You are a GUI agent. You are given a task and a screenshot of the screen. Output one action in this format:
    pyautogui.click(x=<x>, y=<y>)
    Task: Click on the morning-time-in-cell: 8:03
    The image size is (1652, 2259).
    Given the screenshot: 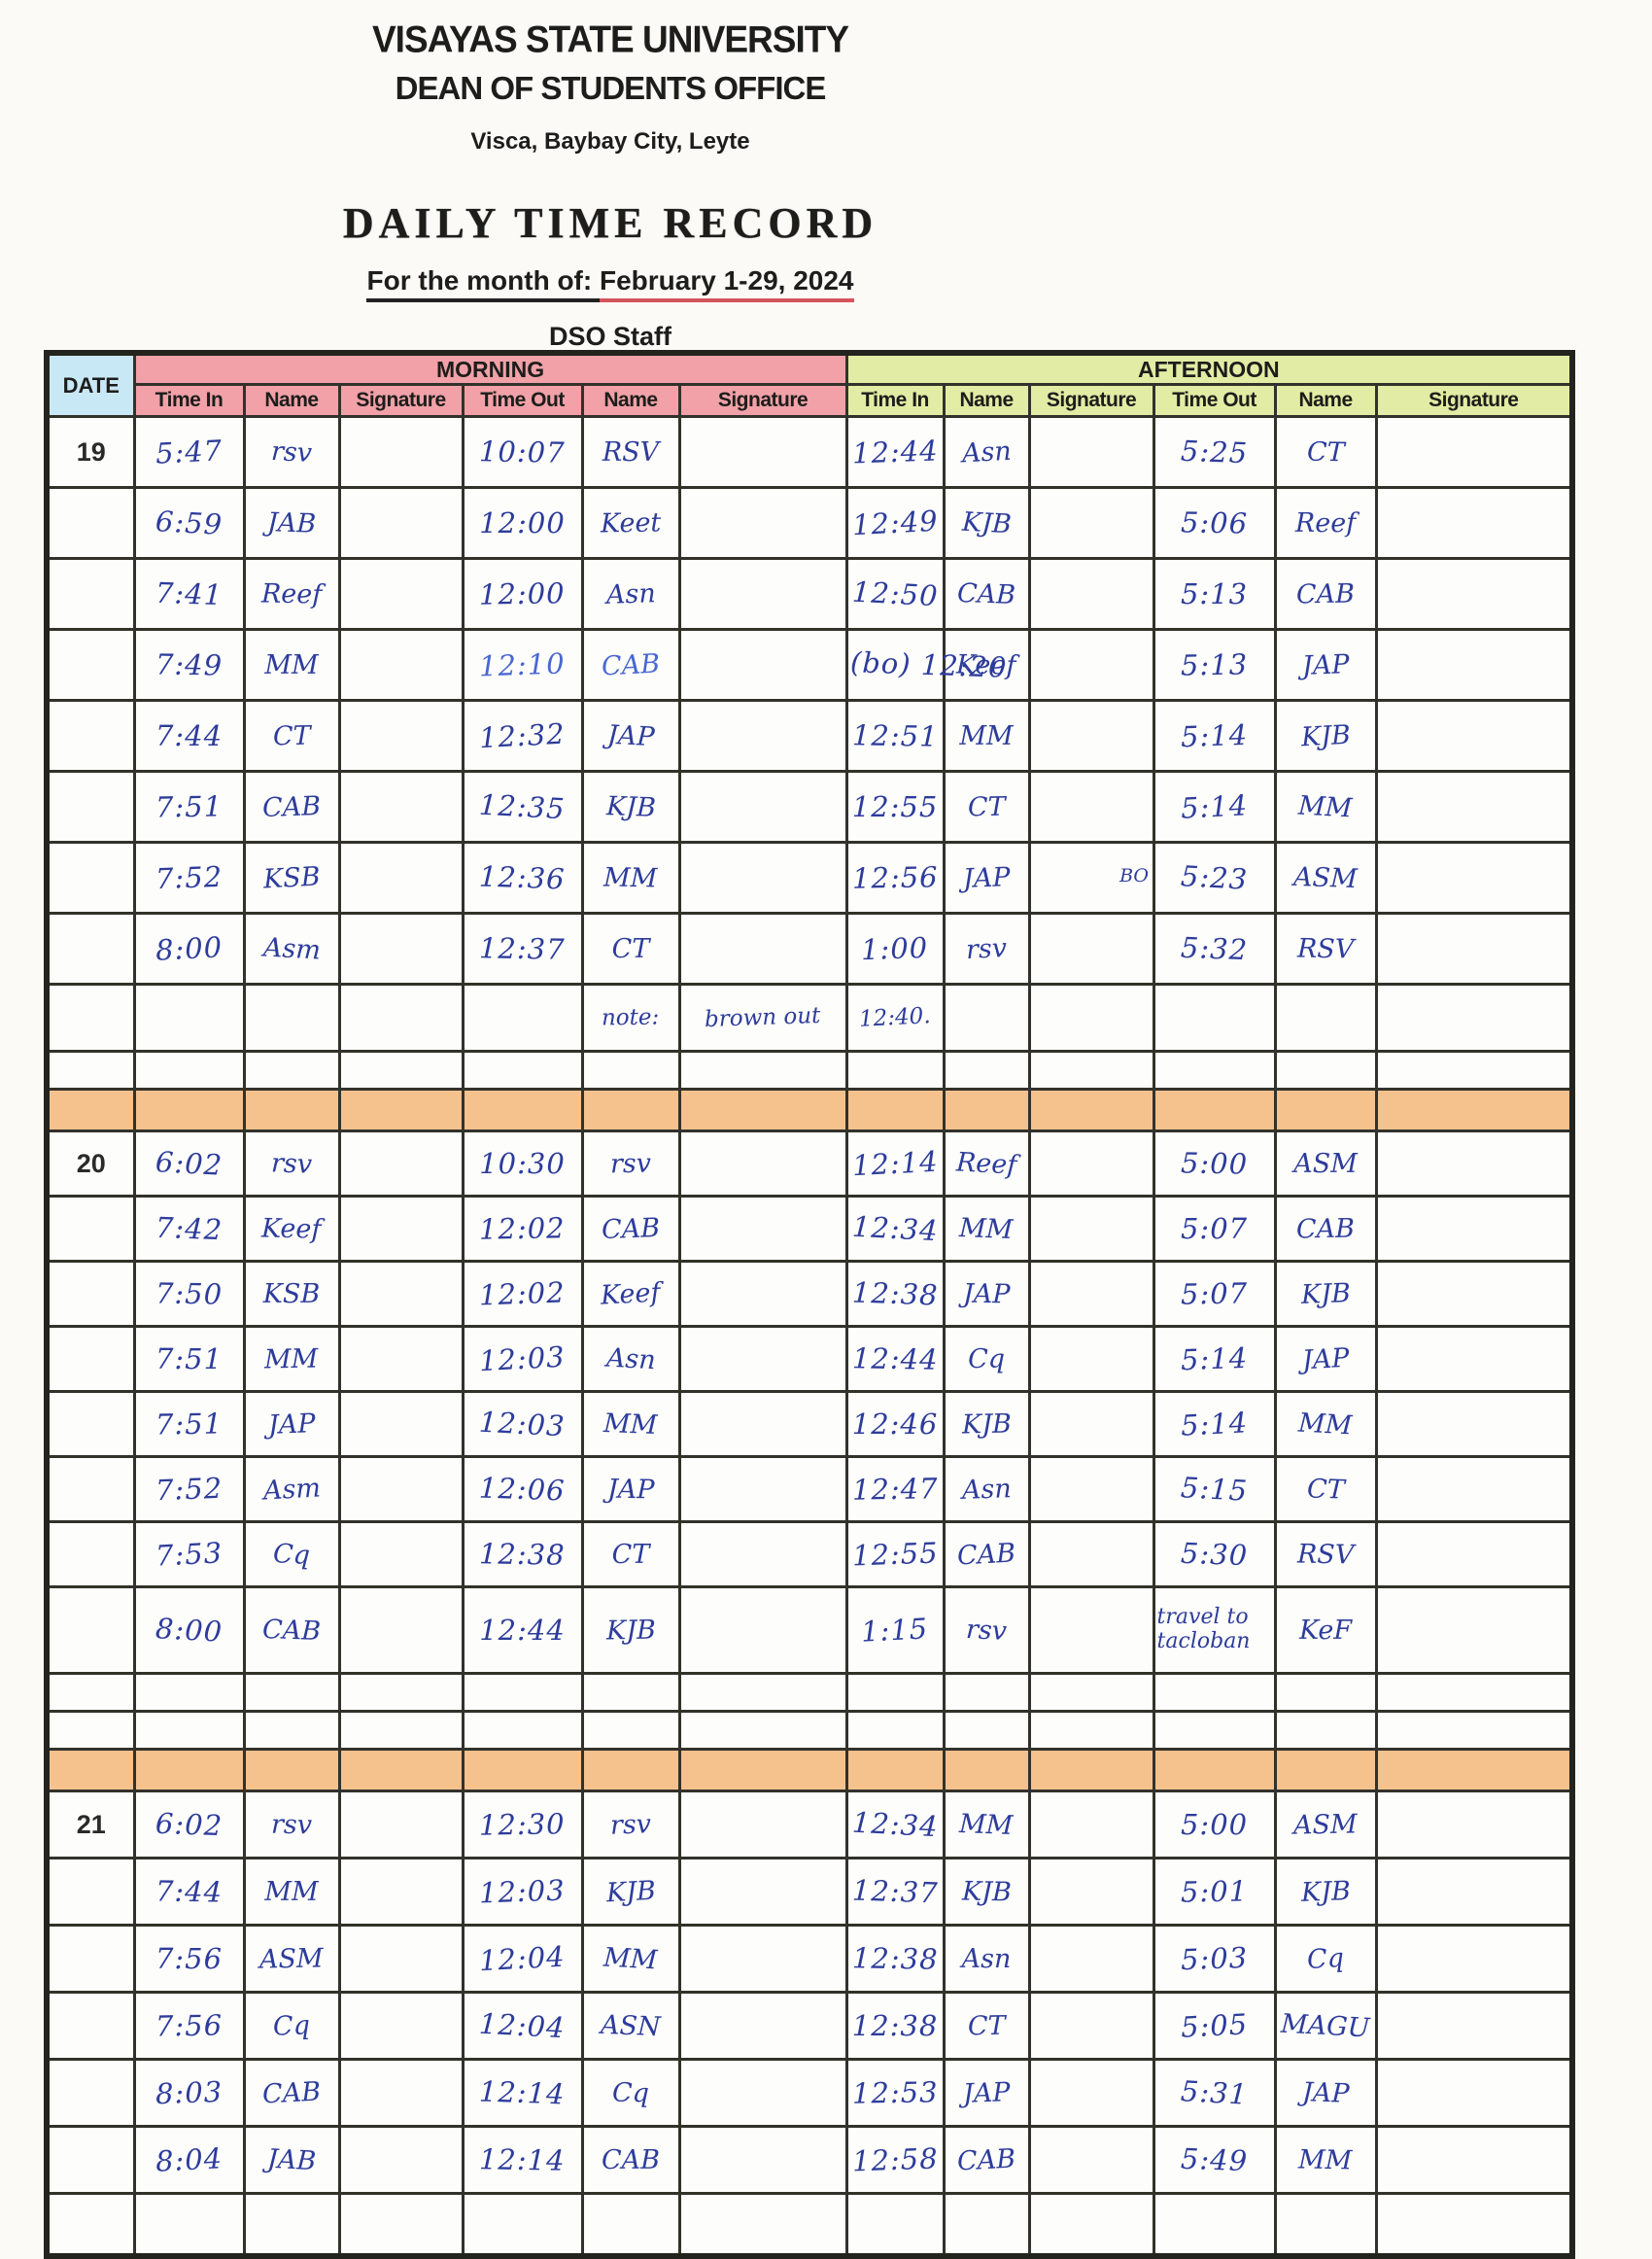 What is the action you would take?
    pyautogui.click(x=189, y=2093)
    